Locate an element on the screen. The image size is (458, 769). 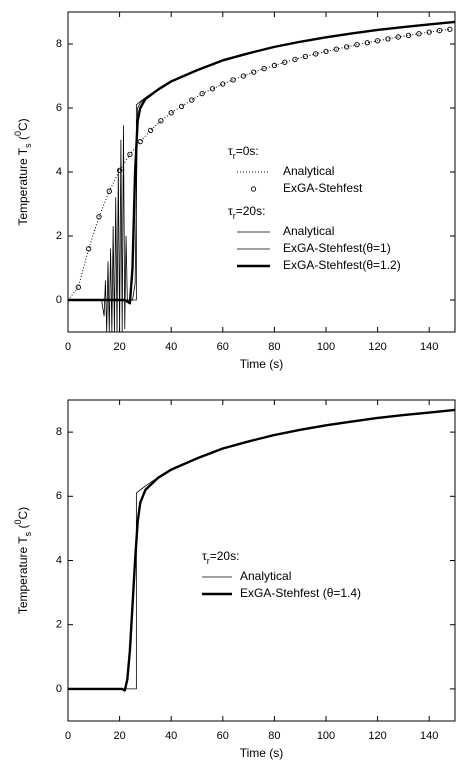
y-tick-label: 8 is located at coordinates (59, 432).